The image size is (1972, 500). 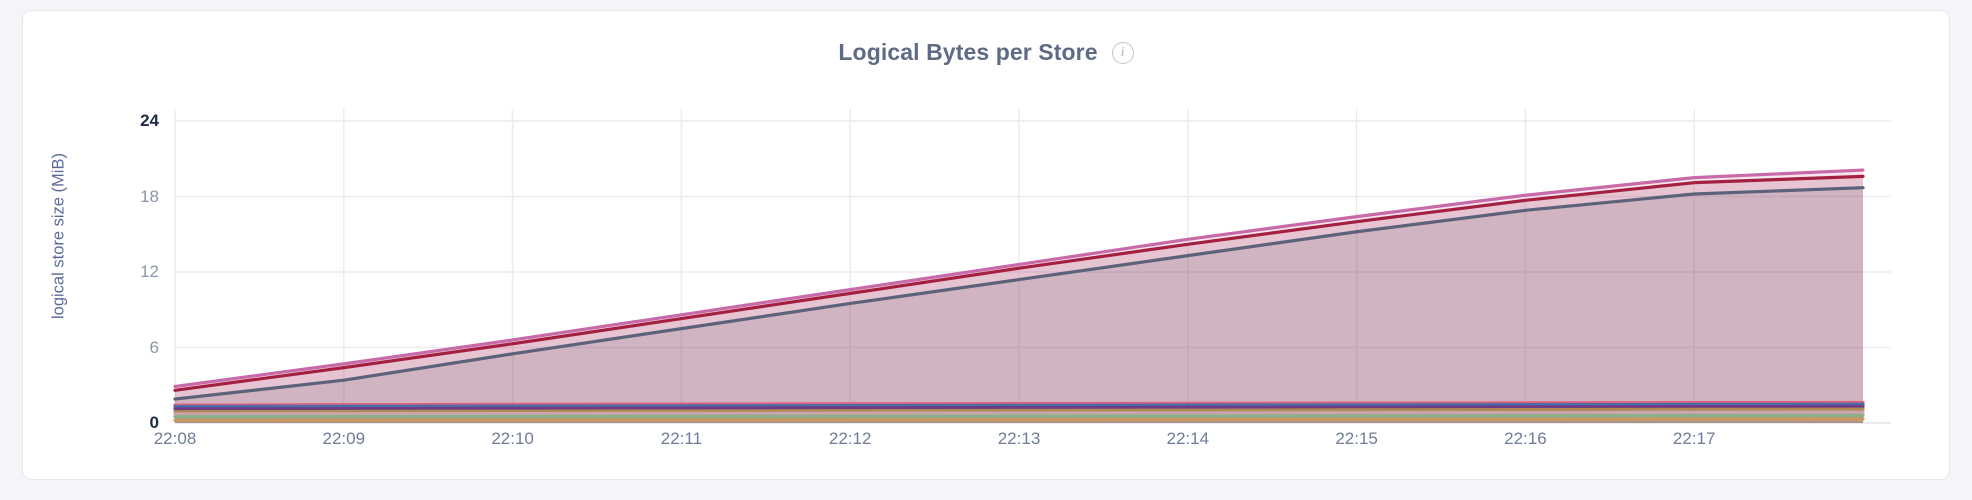 I want to click on x-tick-label: 22:12, so click(x=850, y=438).